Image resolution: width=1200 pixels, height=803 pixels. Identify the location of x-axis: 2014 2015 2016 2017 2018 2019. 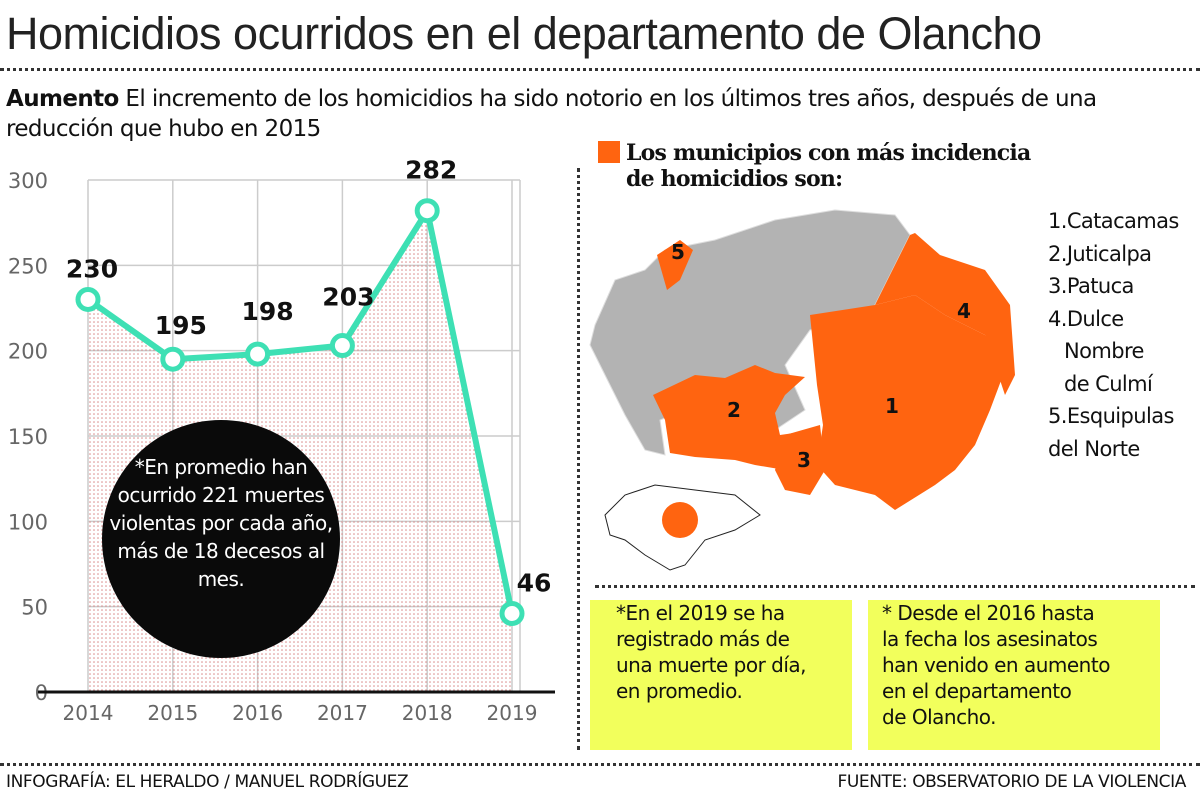
(300, 713).